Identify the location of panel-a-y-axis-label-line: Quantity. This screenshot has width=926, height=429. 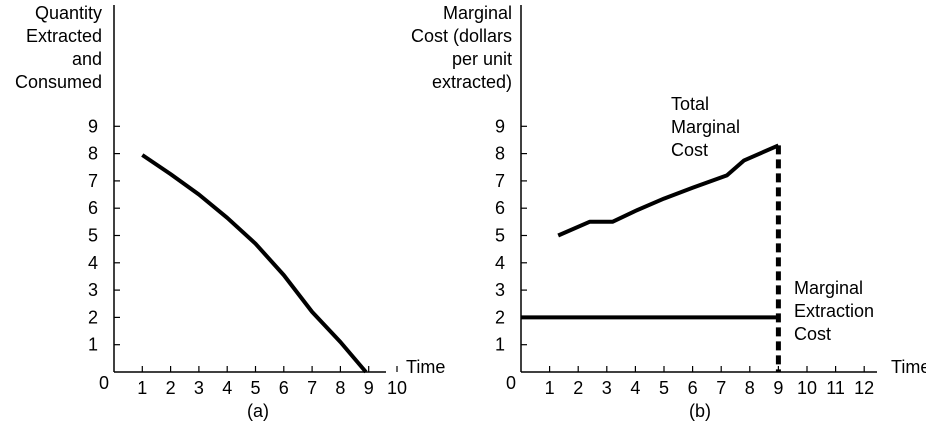
(68, 13).